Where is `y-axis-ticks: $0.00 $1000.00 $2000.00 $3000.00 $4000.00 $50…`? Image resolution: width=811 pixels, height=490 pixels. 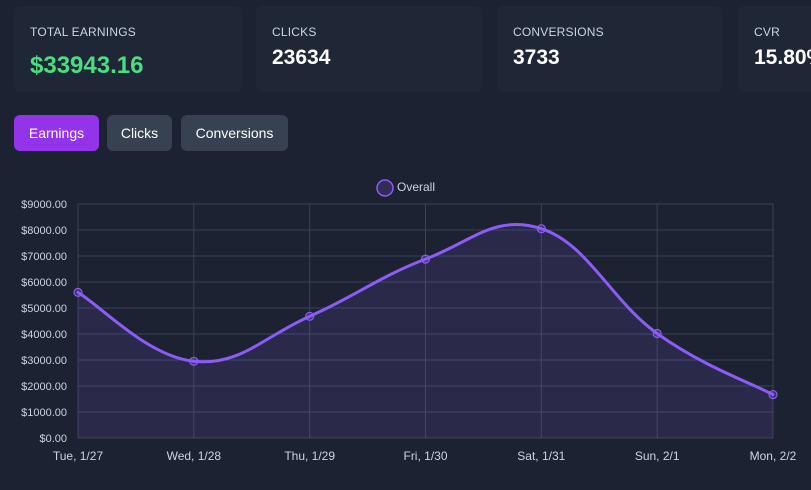 y-axis-ticks: $0.00 $1000.00 $2000.00 $3000.00 $4000.00 $50… is located at coordinates (44, 322).